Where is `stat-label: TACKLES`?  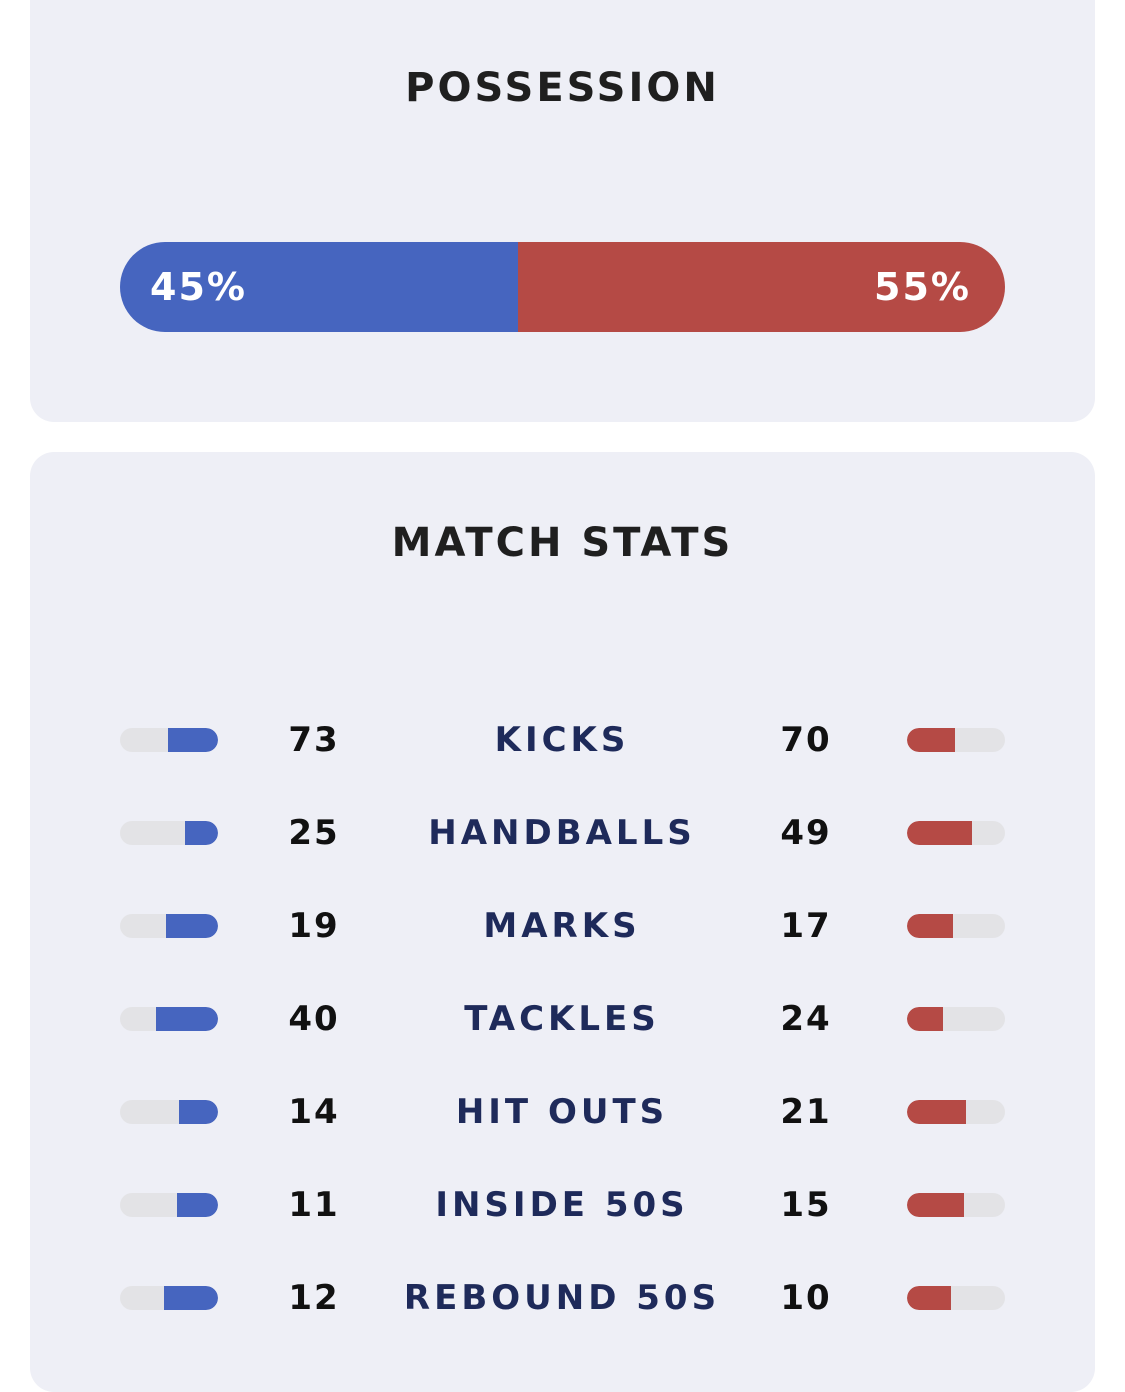 stat-label: TACKLES is located at coordinates (562, 1019).